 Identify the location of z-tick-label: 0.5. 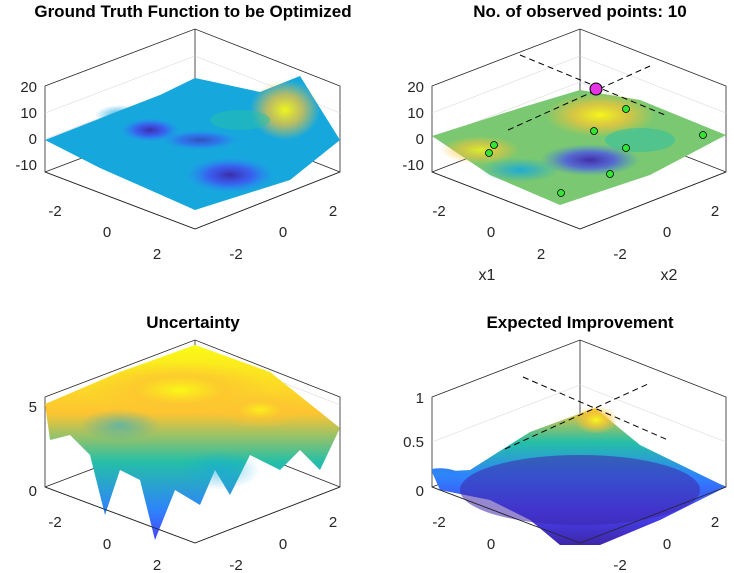
(413, 442).